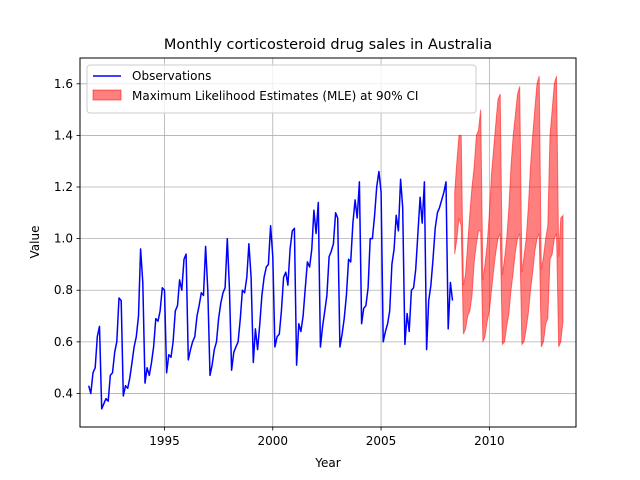  What do you see at coordinates (63, 135) in the screenshot?
I see `y-tick-label: 1.4` at bounding box center [63, 135].